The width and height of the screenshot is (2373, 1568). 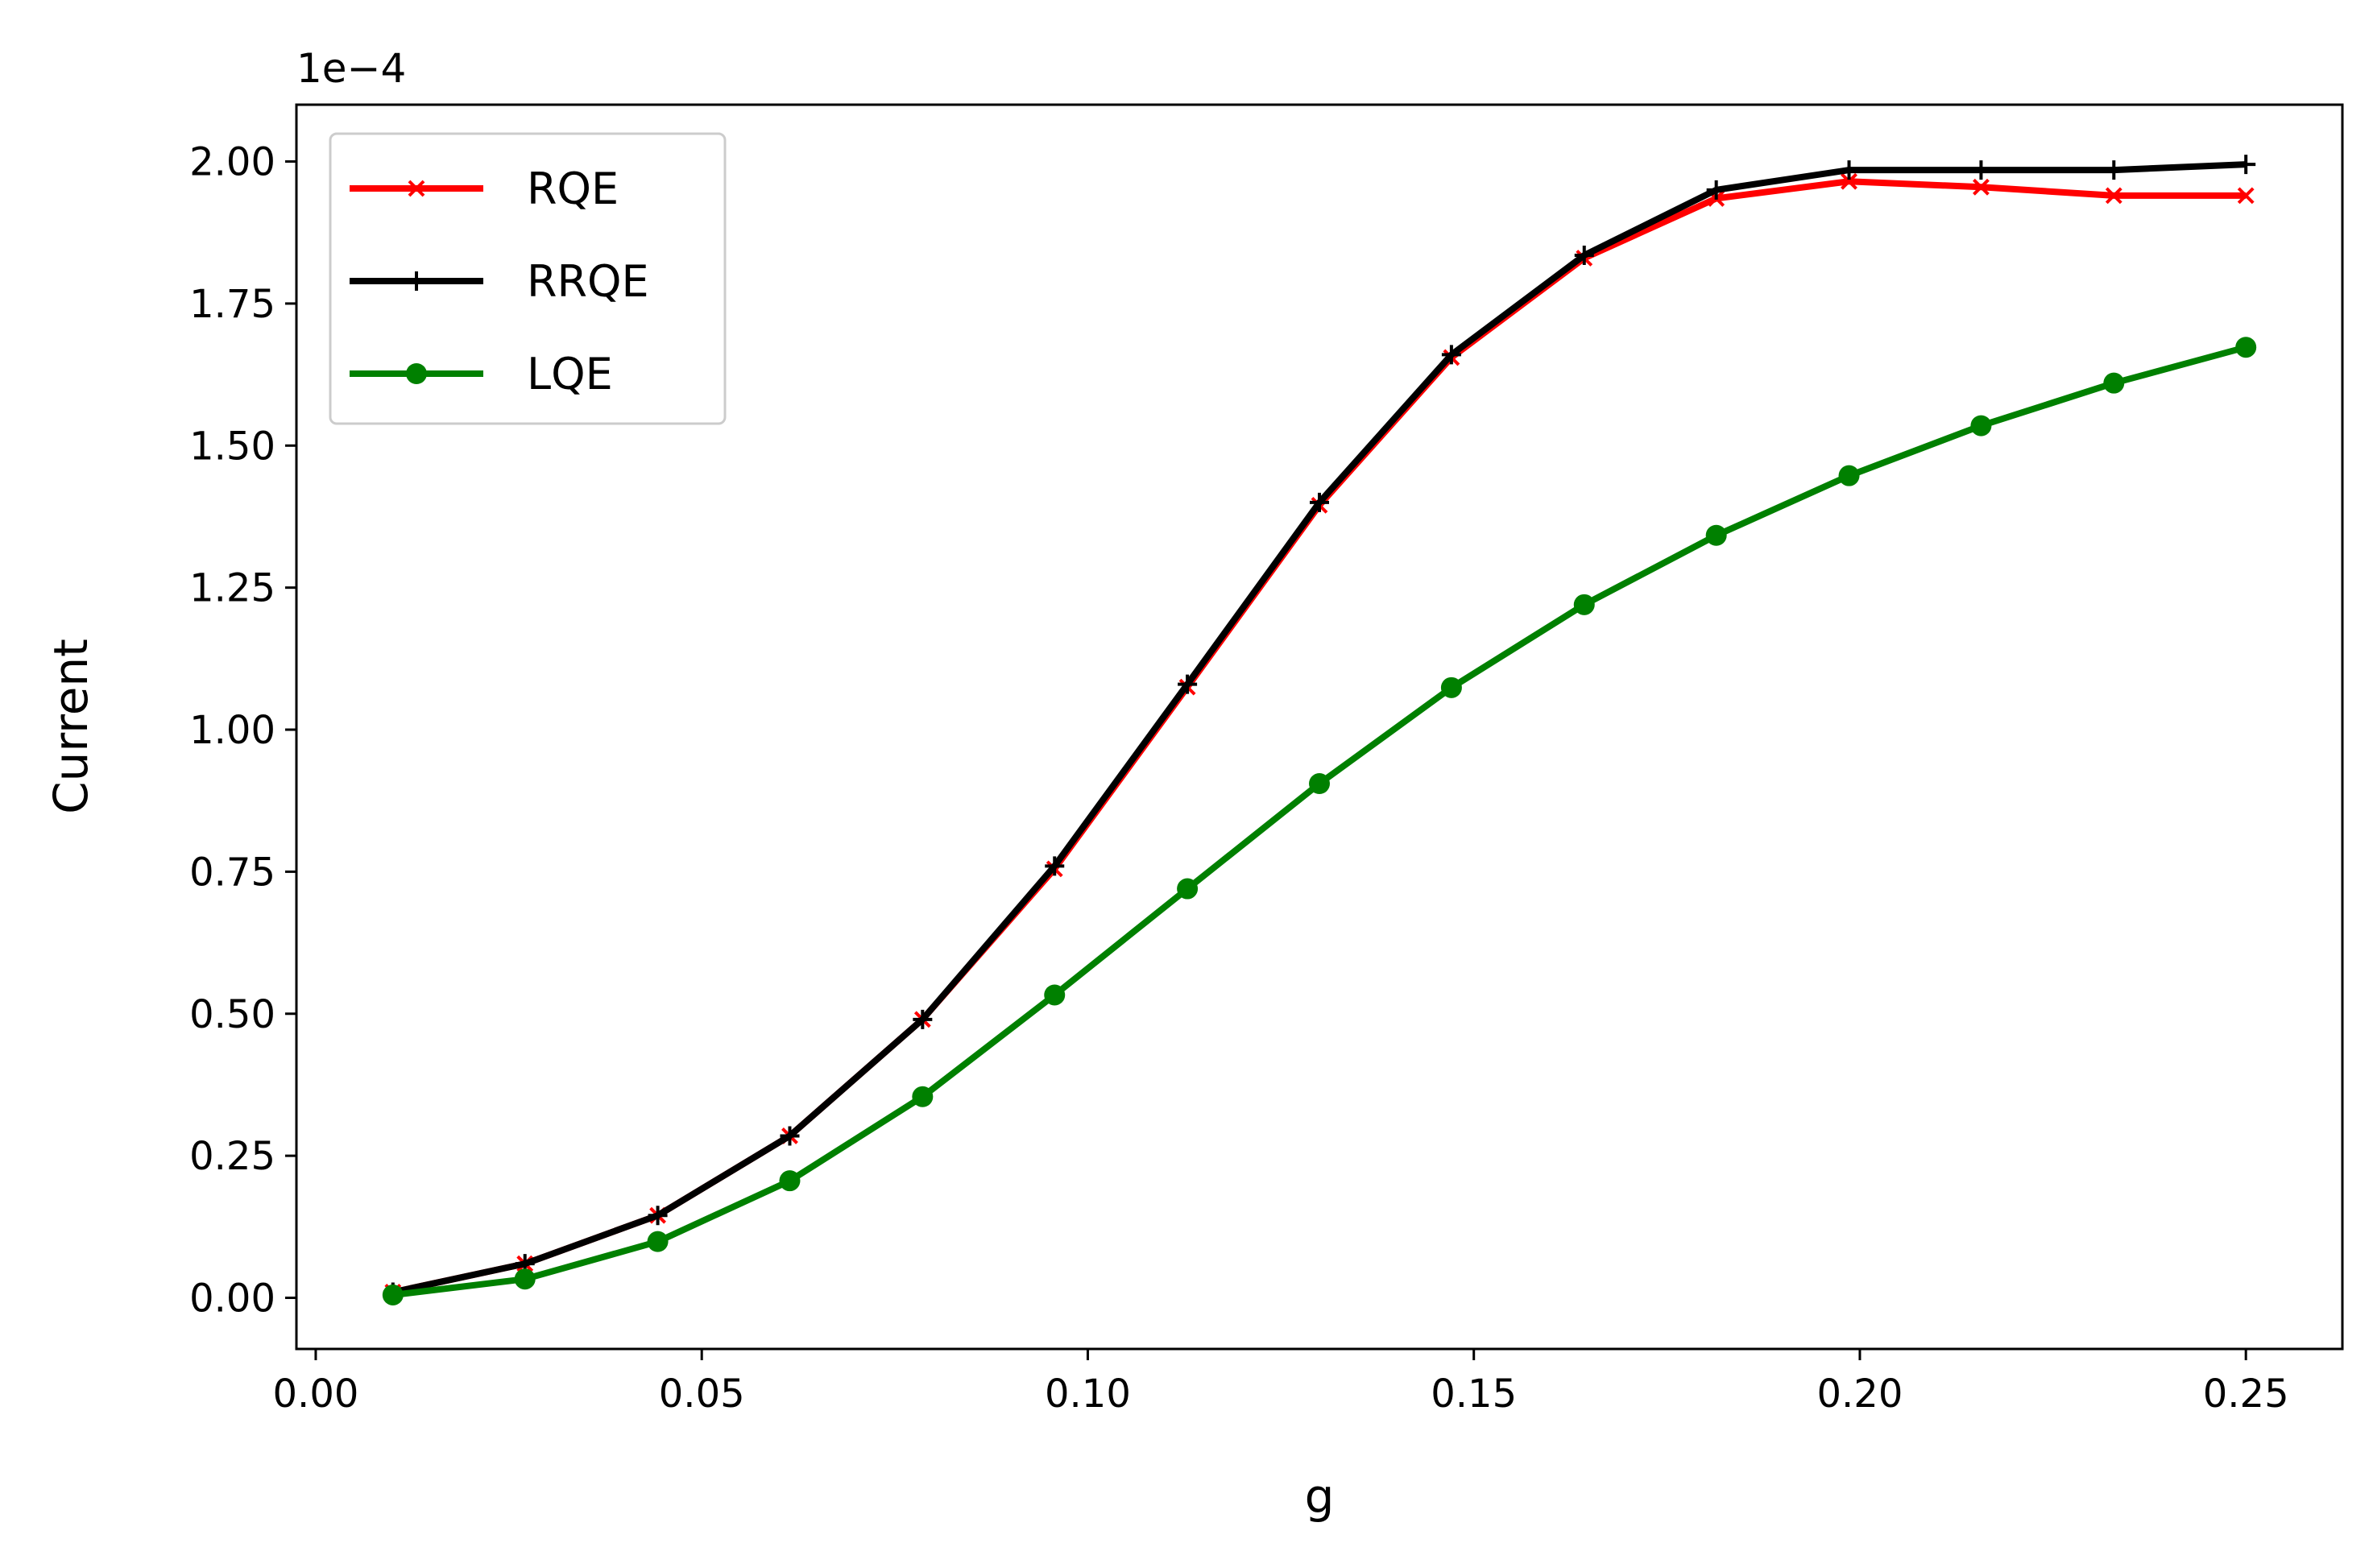 What do you see at coordinates (232, 731) in the screenshot?
I see `y-tick-label: 1.00` at bounding box center [232, 731].